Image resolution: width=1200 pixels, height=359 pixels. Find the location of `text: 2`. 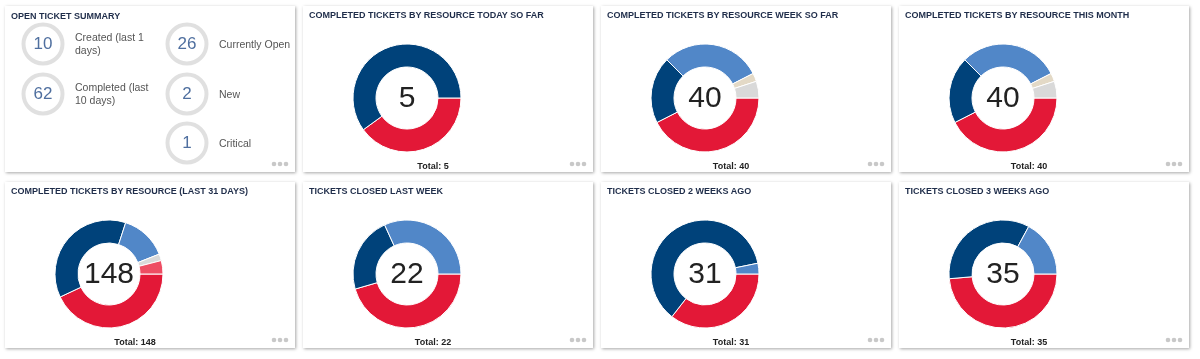

text: 2 is located at coordinates (187, 94).